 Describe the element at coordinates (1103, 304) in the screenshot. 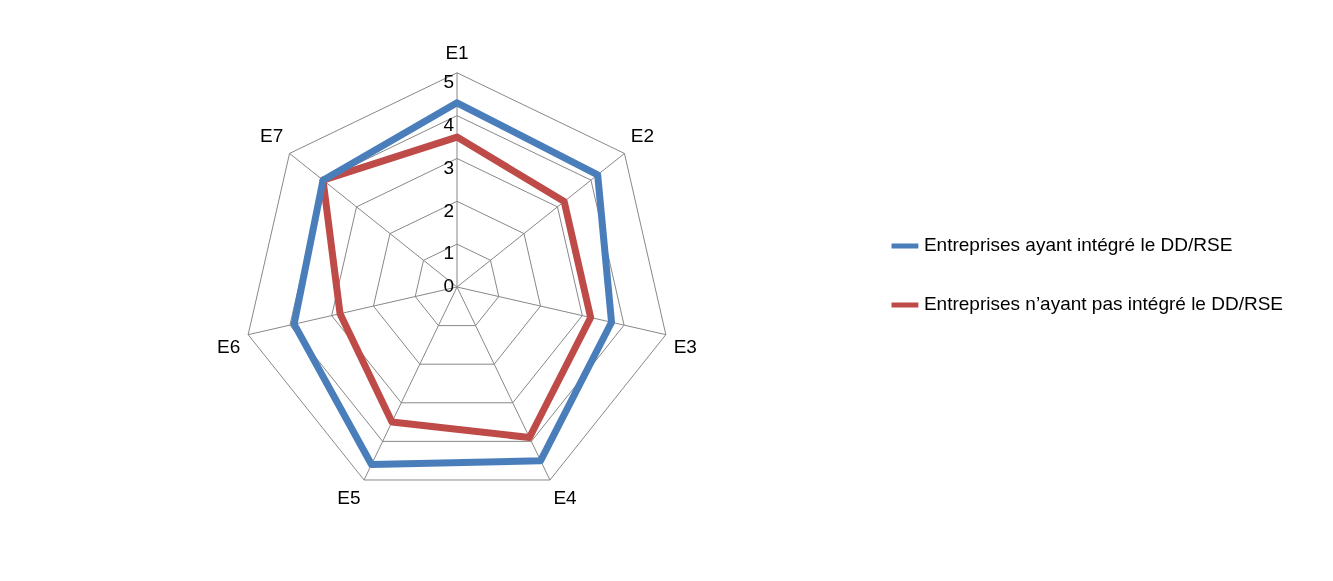

I see `legend-label: Entreprises n’ayant pas intégré le DD/RSE` at that location.